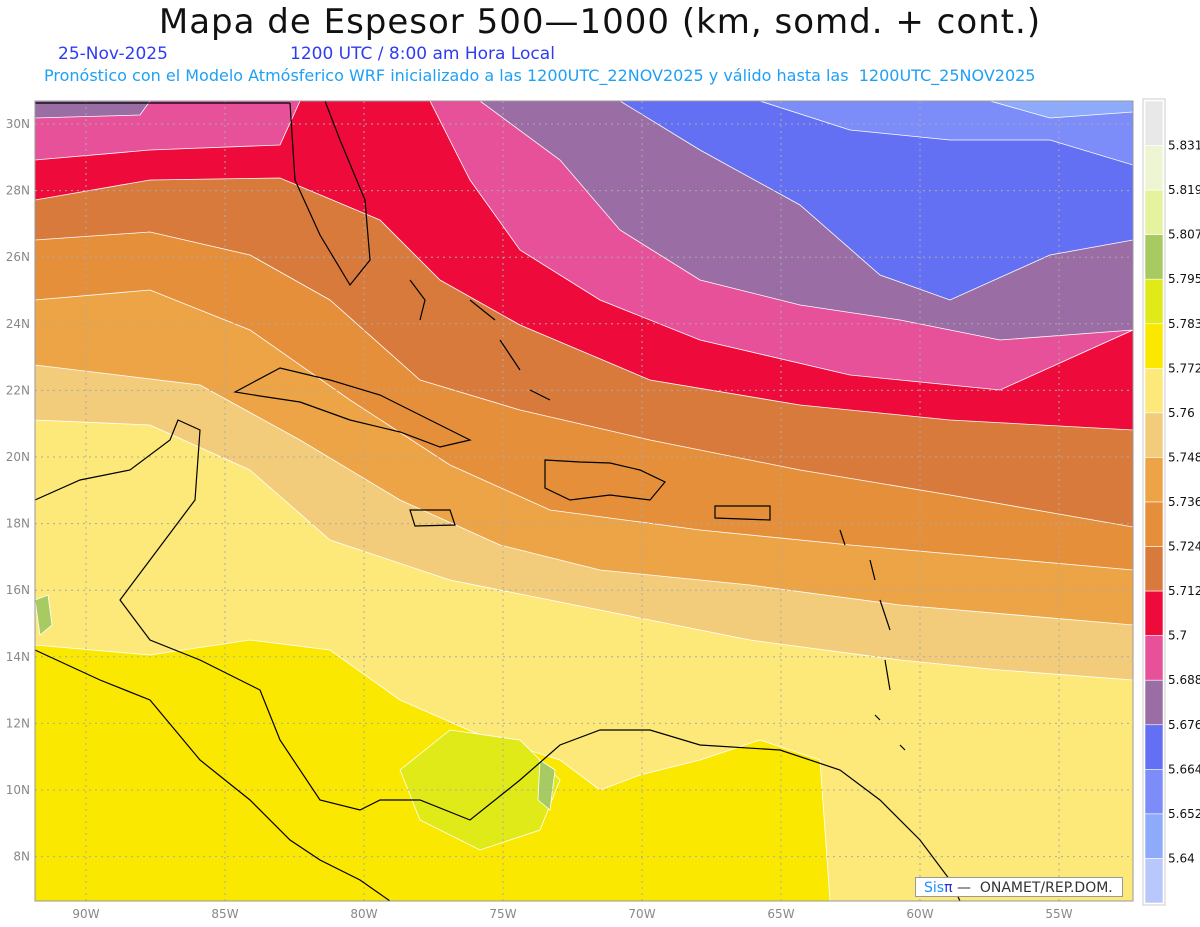 The image size is (1200, 927). Describe the element at coordinates (1184, 368) in the screenshot. I see `colorbar-label: 5.772` at that location.